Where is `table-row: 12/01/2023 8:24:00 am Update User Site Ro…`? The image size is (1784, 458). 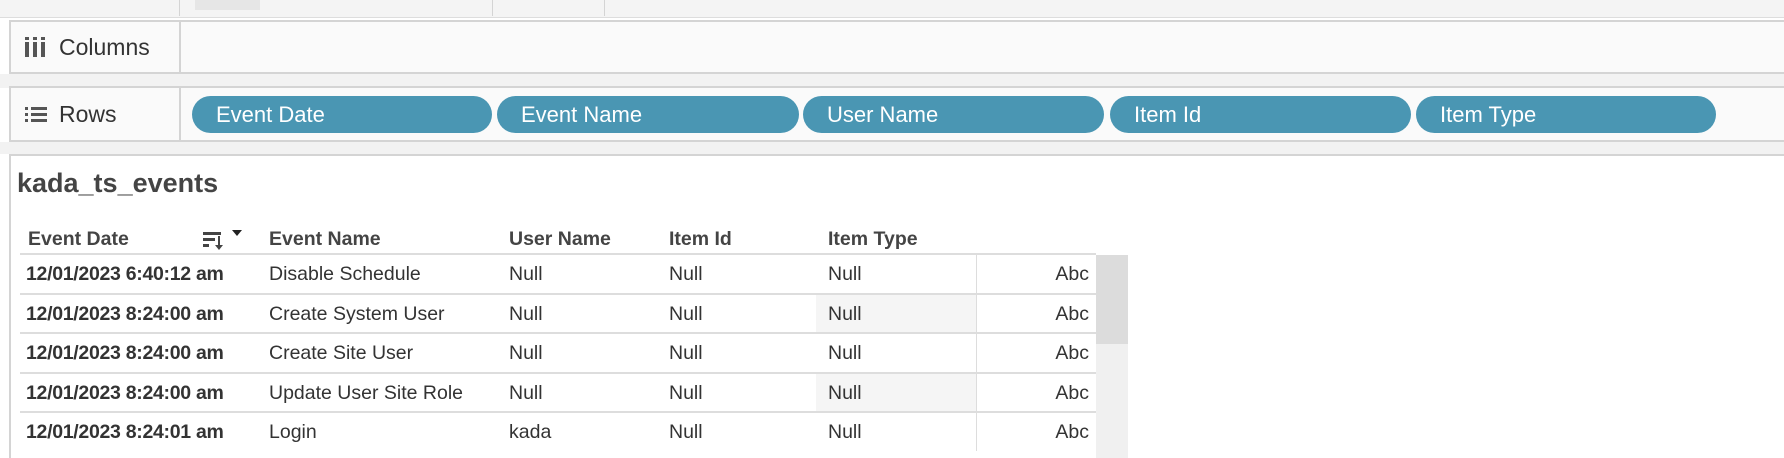
table-row: 12/01/2023 8:24:00 am Update User Site Ro… is located at coordinates (558, 391).